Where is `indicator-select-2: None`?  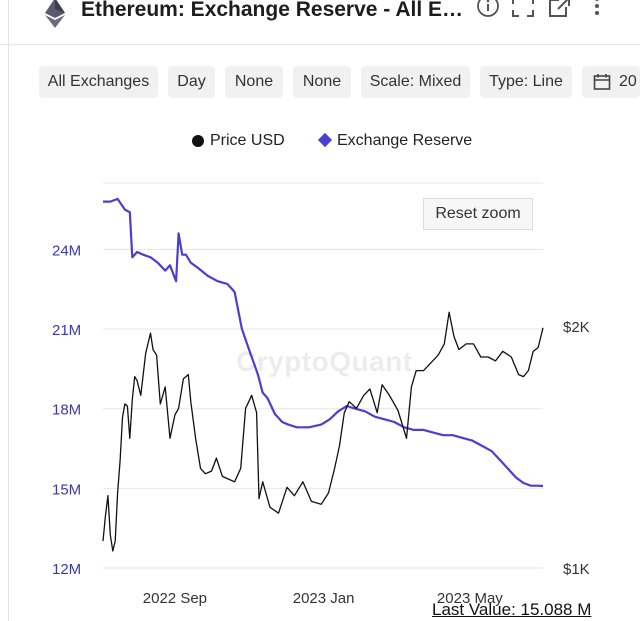
indicator-select-2: None is located at coordinates (322, 82).